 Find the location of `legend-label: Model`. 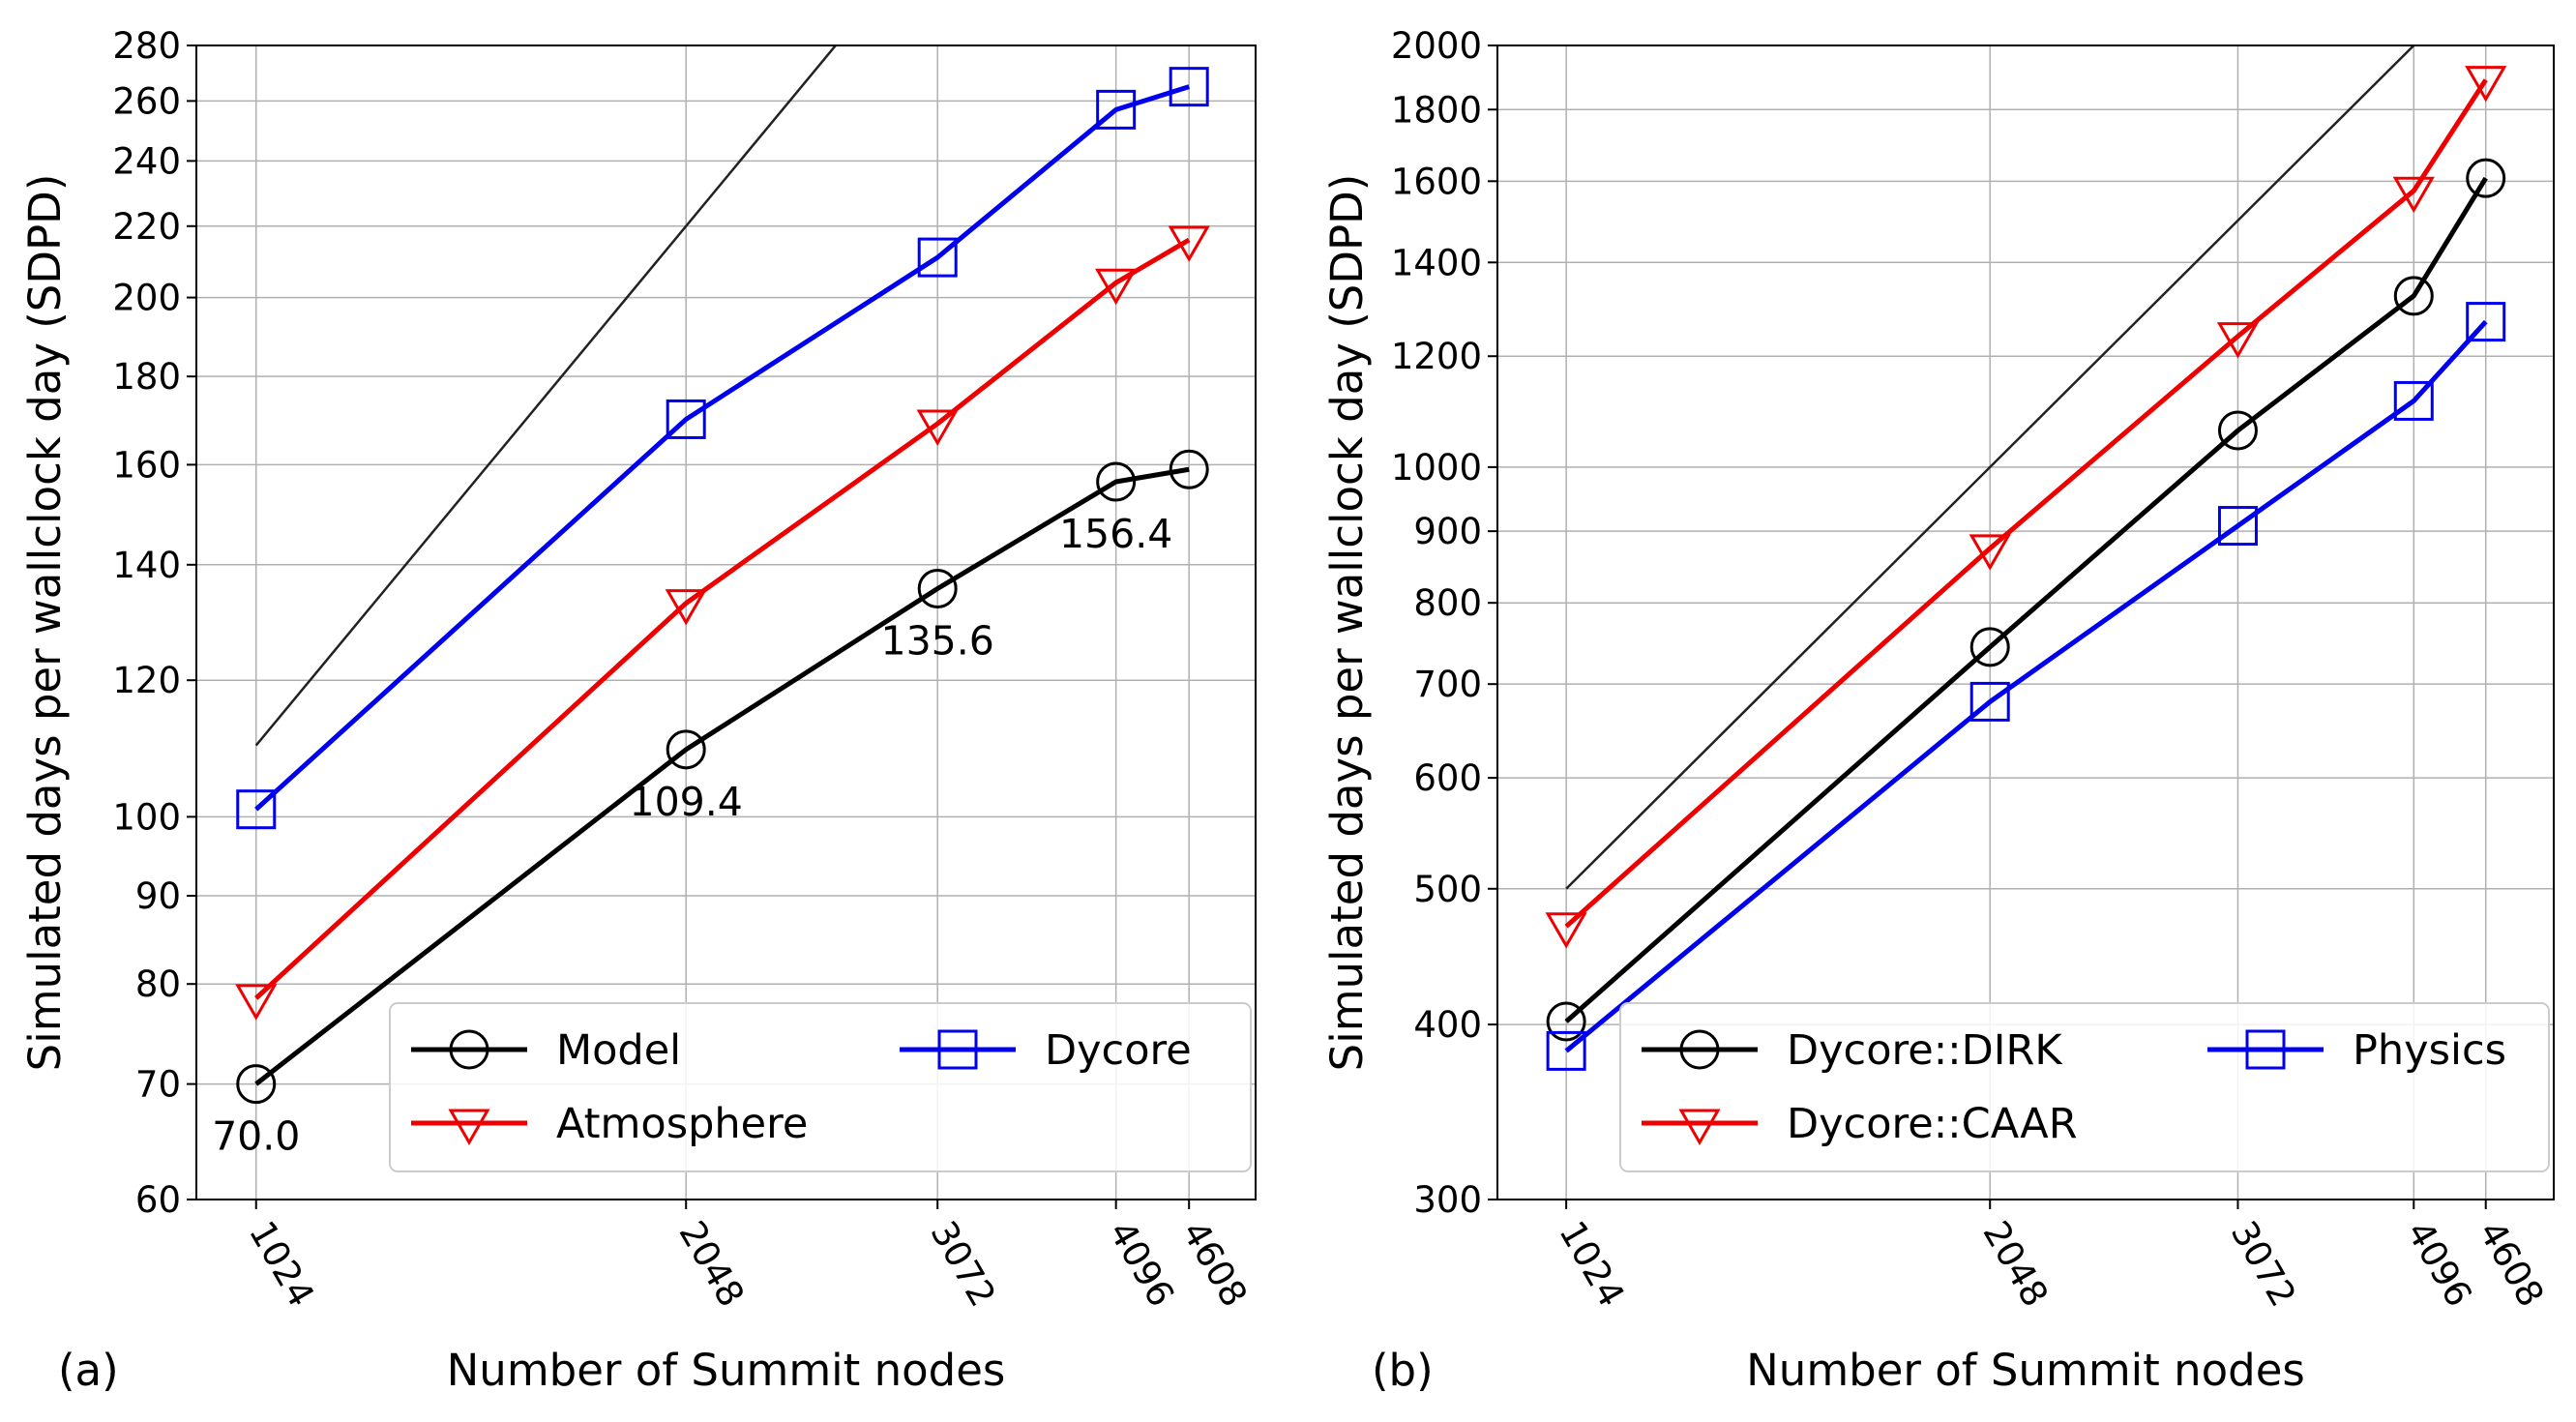

legend-label: Model is located at coordinates (618, 1050).